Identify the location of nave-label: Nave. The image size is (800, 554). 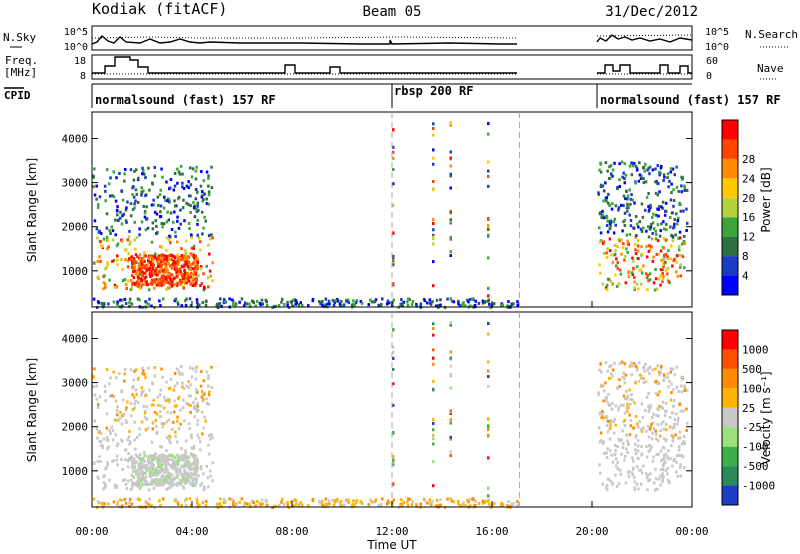
(770, 68).